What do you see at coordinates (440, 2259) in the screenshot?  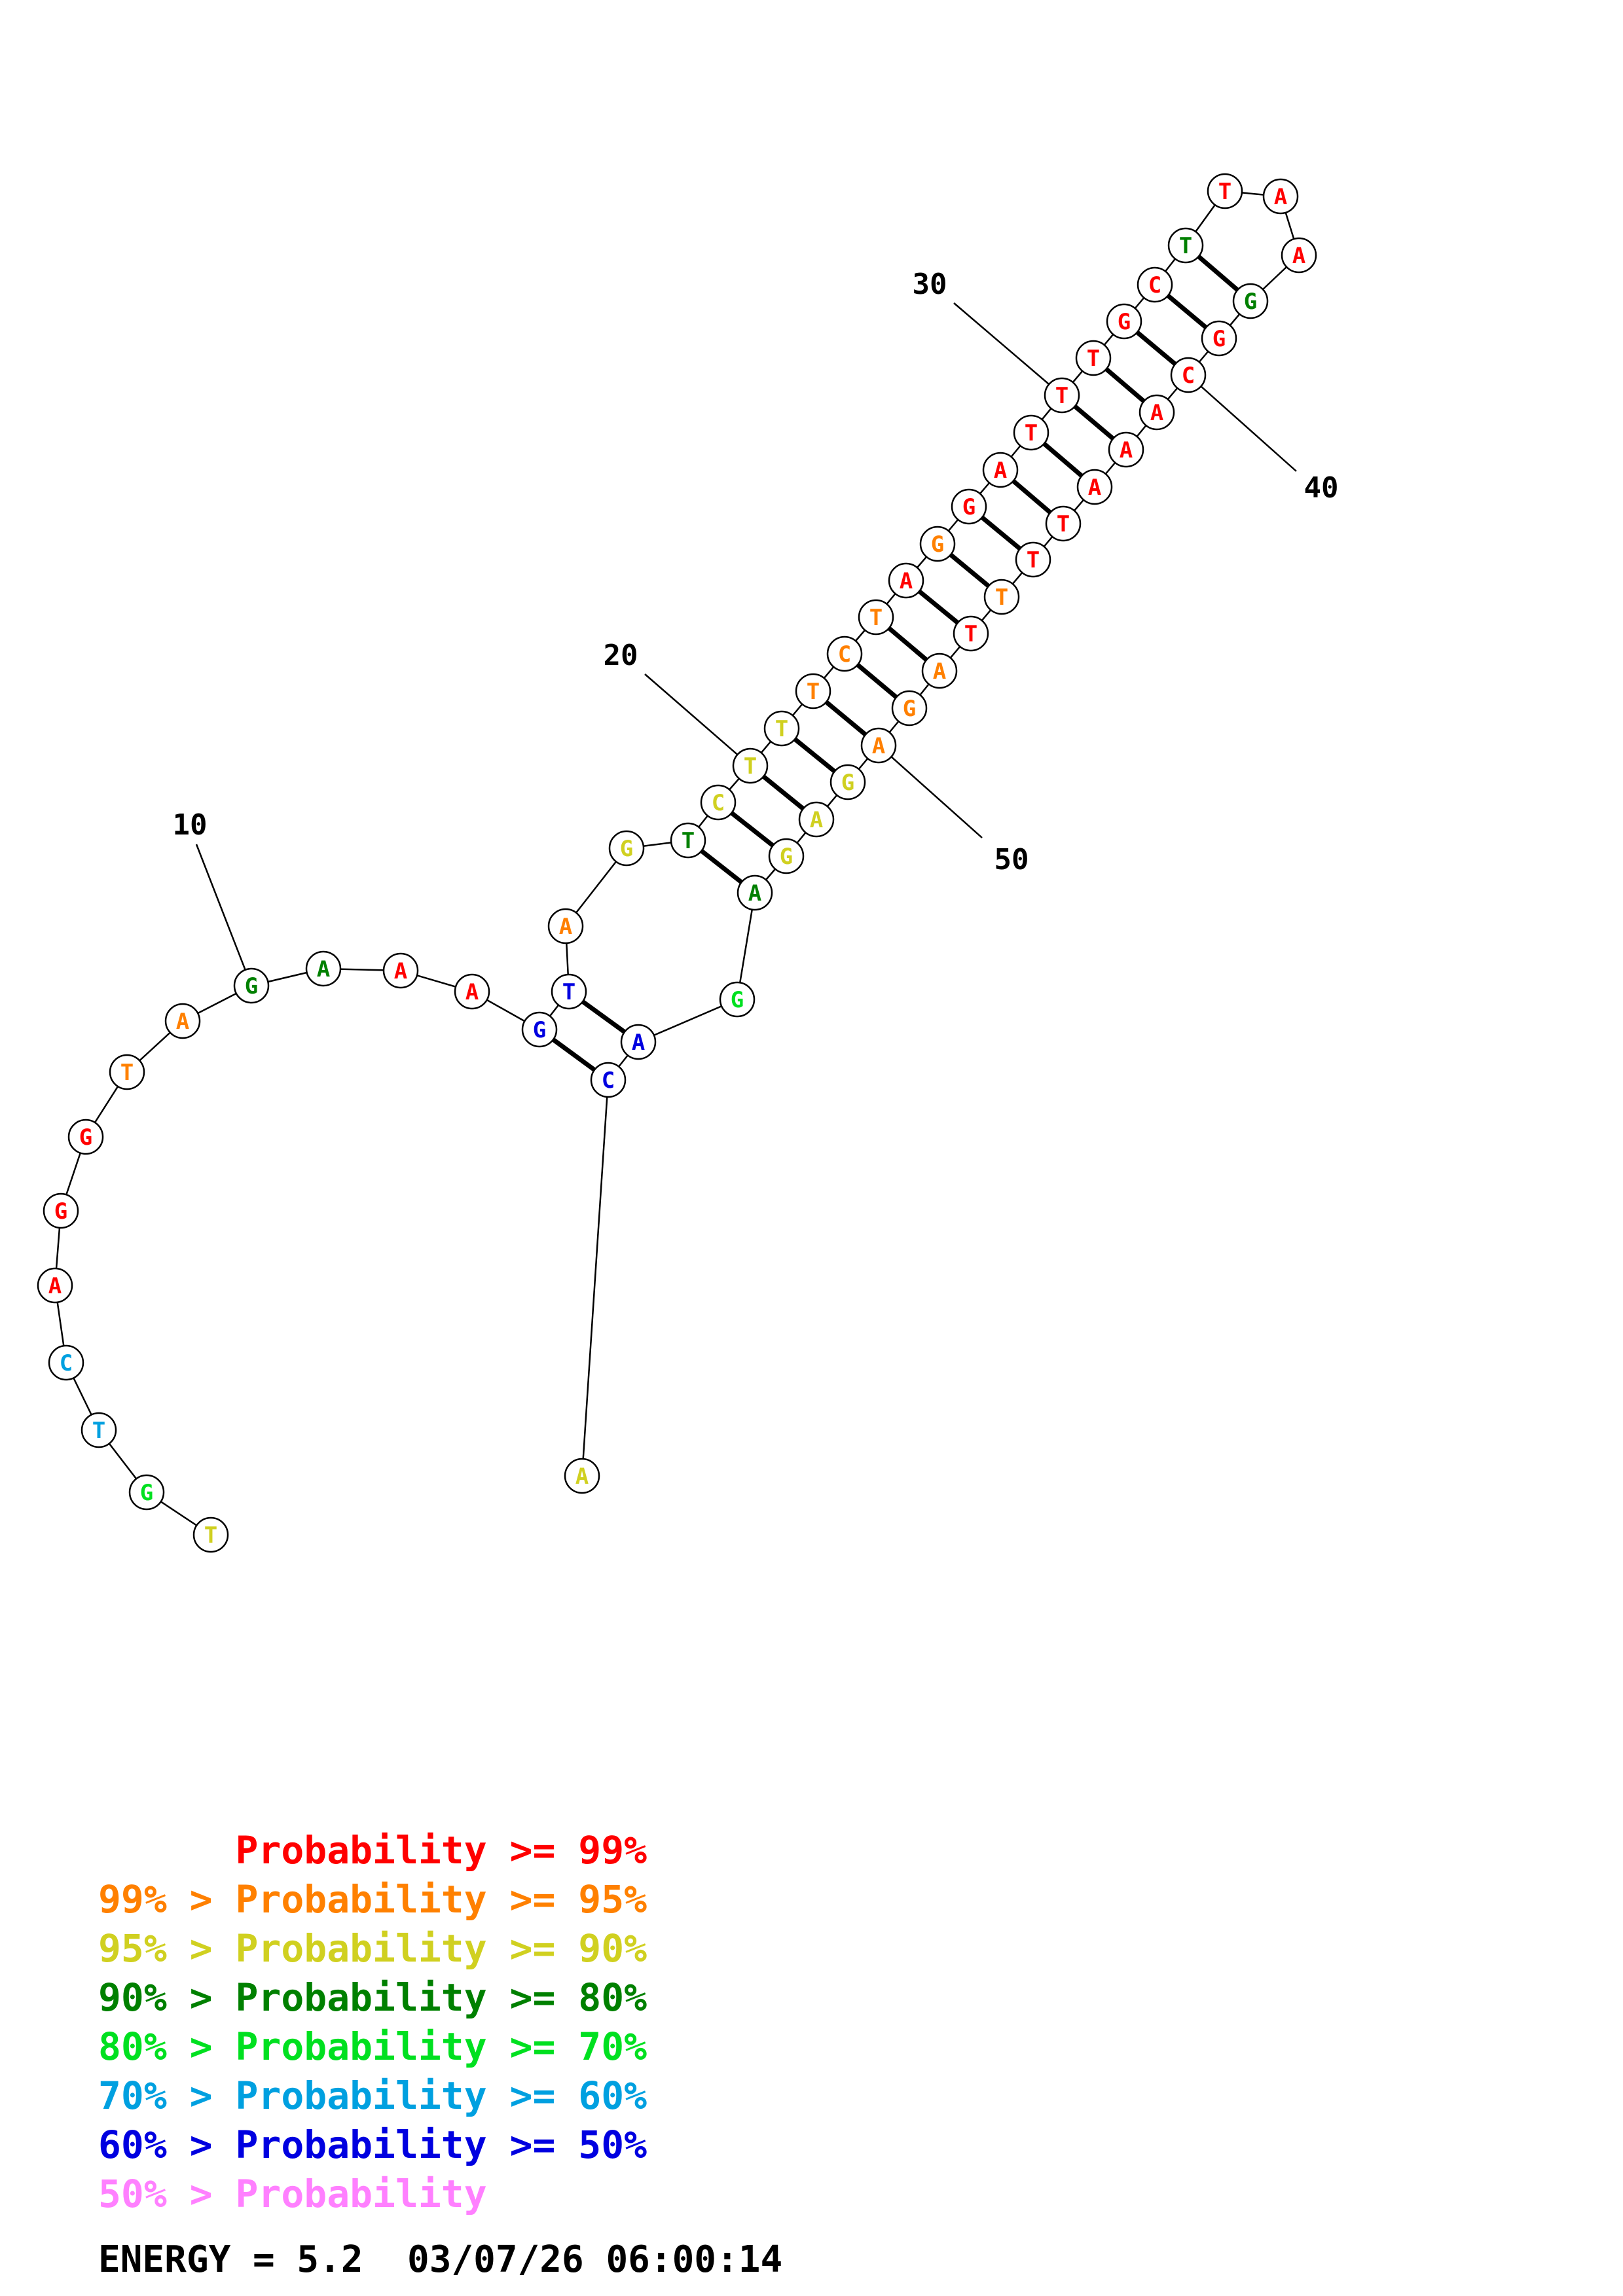 I see `energy-readout: ENERGY = 5.2 03/07/26 06:00:14` at bounding box center [440, 2259].